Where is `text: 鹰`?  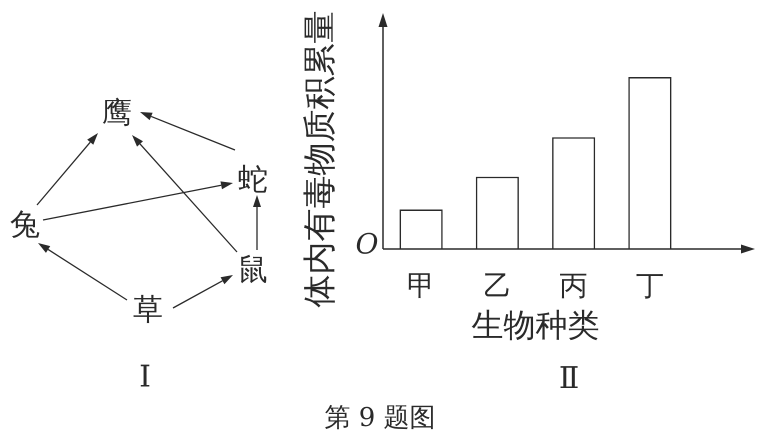
text: 鹰 is located at coordinates (117, 113).